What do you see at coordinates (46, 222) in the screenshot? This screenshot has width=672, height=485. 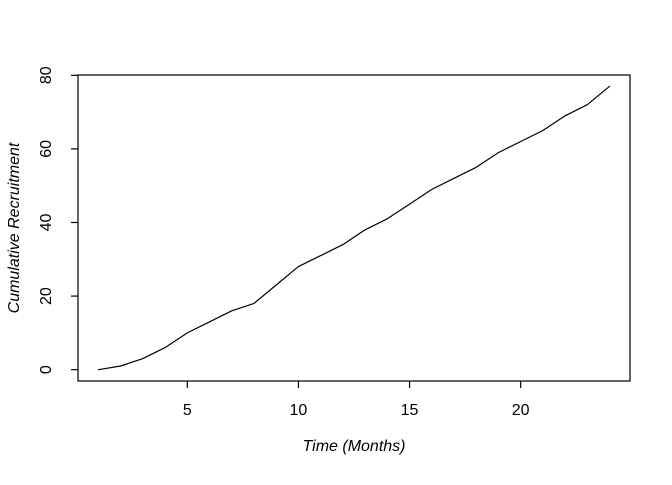 I see `y-axis-tick-label: 40` at bounding box center [46, 222].